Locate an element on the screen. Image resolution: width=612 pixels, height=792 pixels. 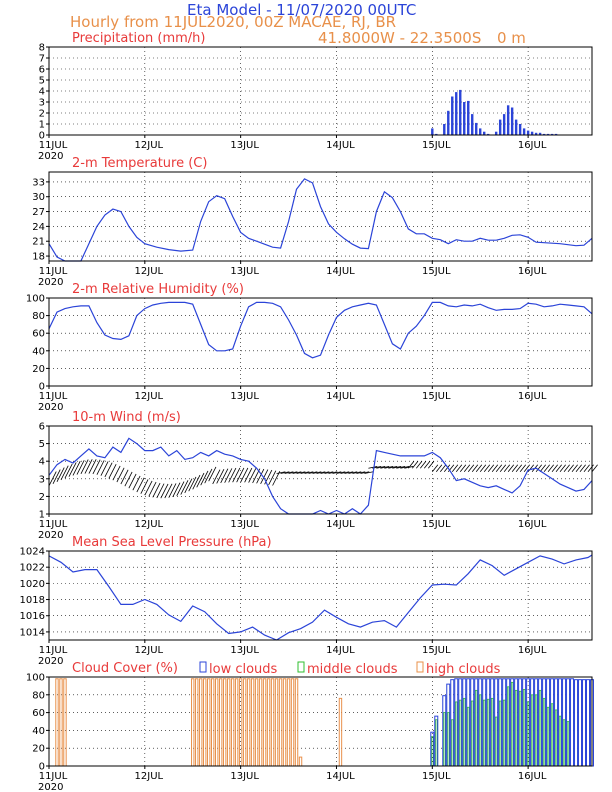
precip-ytick-label: 4 is located at coordinates (42, 92).